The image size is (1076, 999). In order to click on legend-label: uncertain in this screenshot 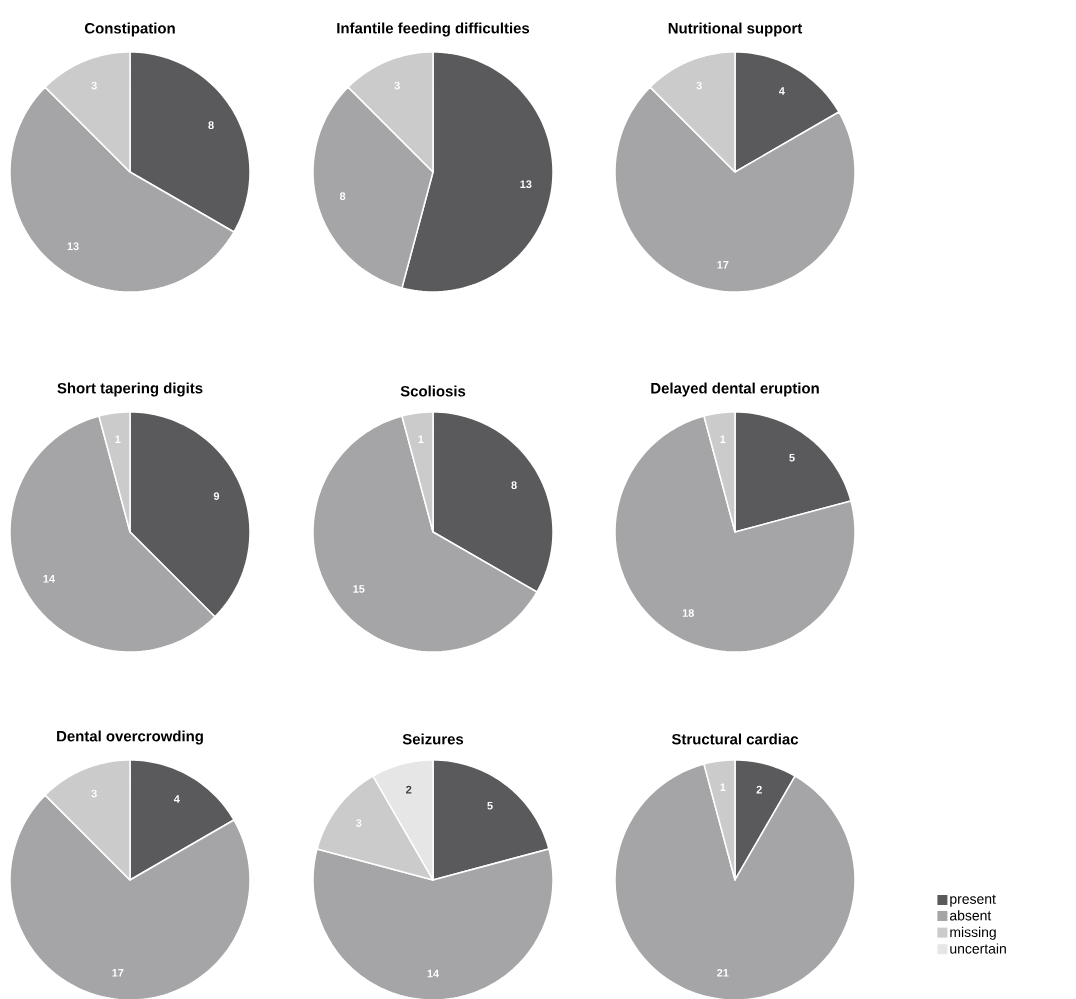, I will do `click(978, 948)`.